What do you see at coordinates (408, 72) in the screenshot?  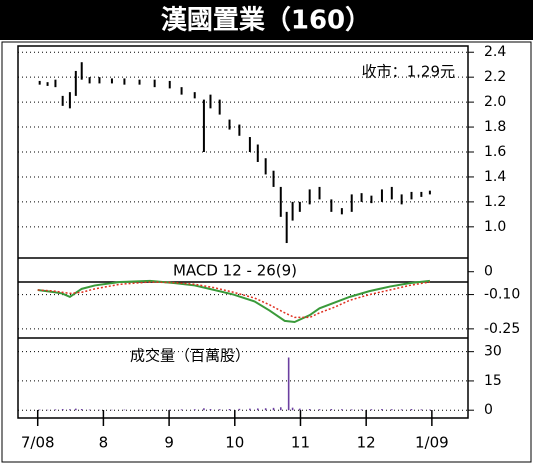 I see `annotation: 收市：1.29元` at bounding box center [408, 72].